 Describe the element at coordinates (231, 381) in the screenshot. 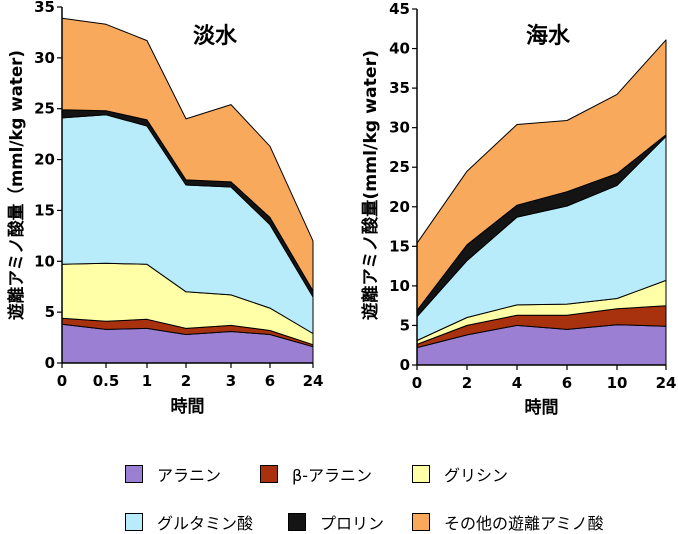

I see `x-tick-label-fresh-4: 3` at that location.